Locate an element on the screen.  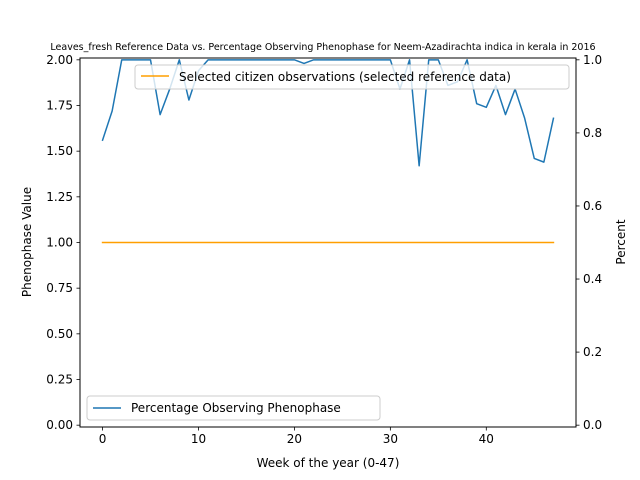
y-right-tick-label: 1.0 is located at coordinates (592, 60).